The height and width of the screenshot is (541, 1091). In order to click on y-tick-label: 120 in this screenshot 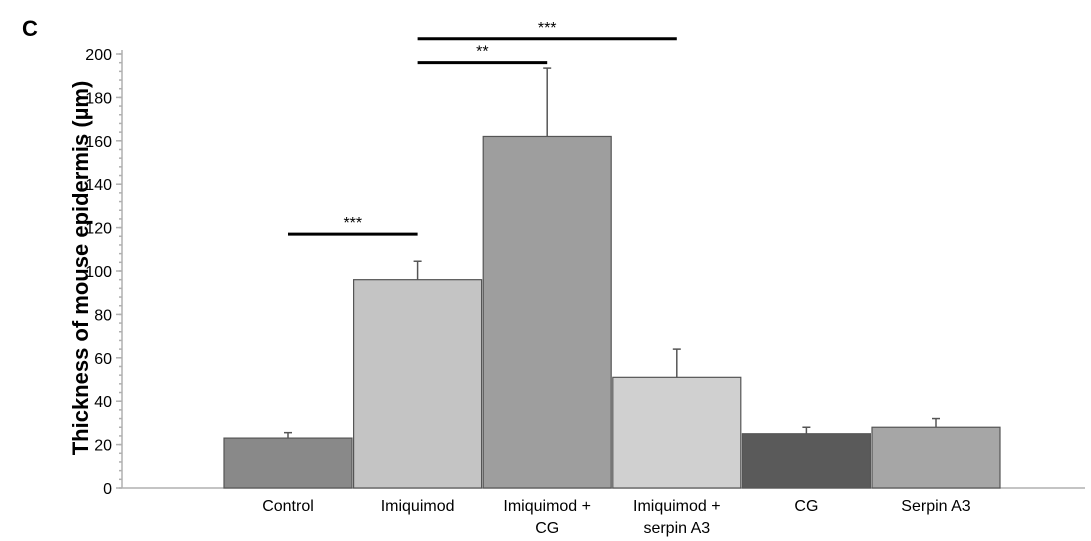, I will do `click(98, 229)`.